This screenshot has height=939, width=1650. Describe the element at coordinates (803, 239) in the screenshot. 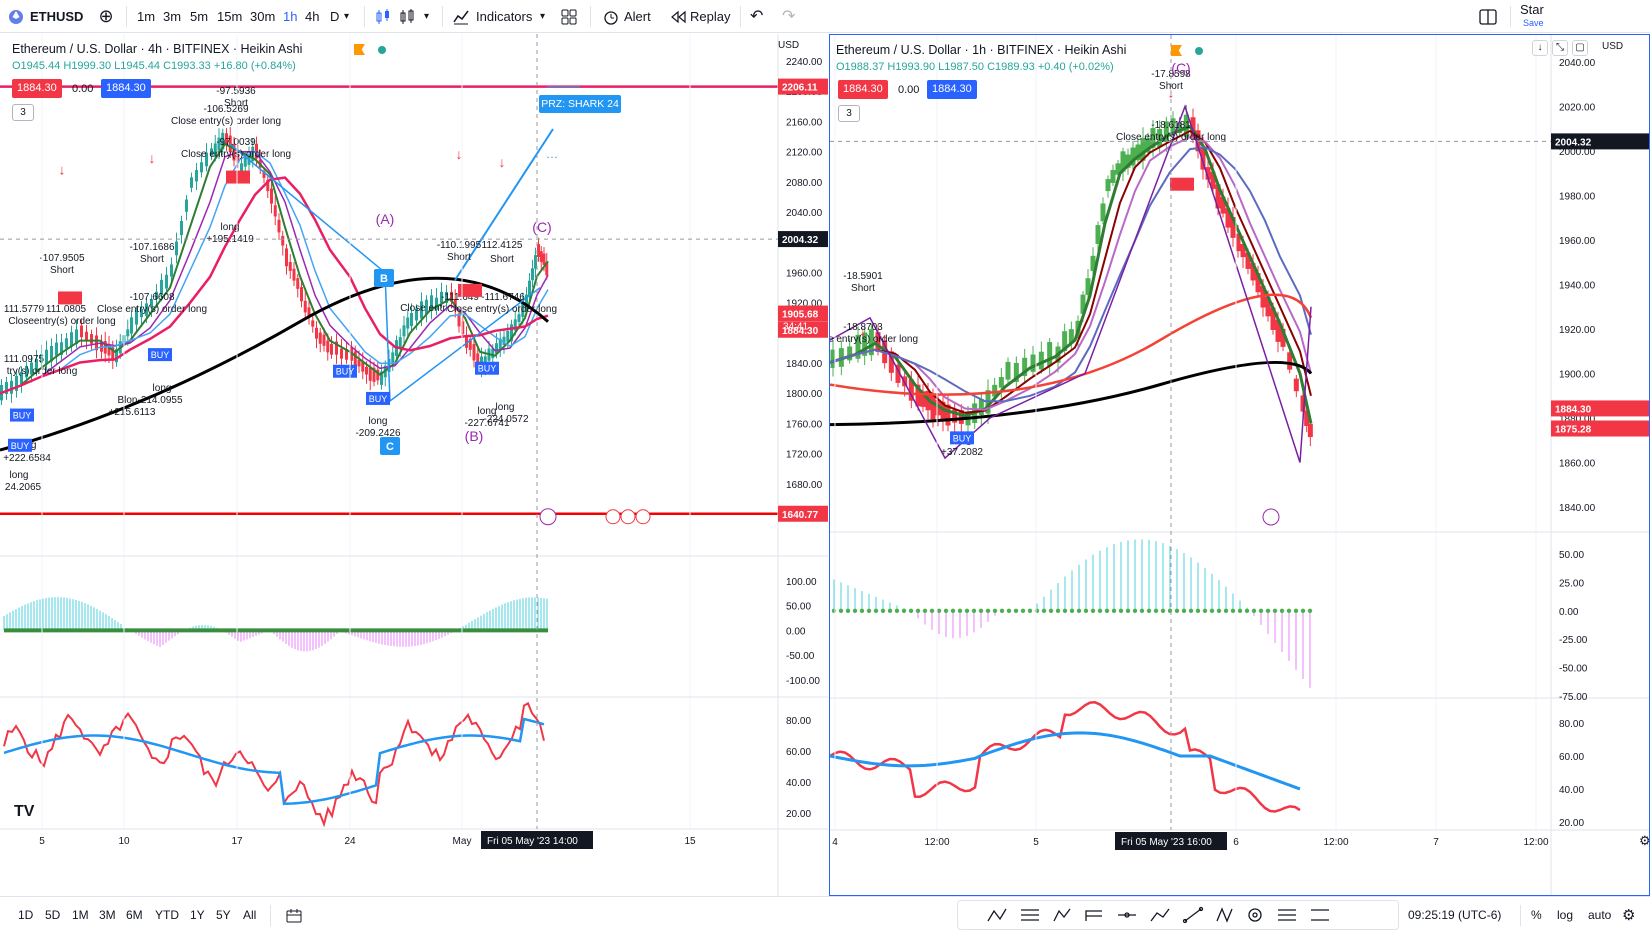

I see `price-axis-label-box` at that location.